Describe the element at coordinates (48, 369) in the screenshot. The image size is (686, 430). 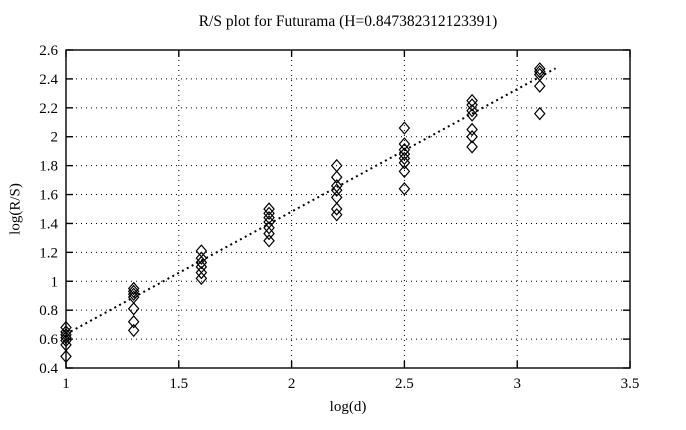
I see `y-tick-label: 0.4` at that location.